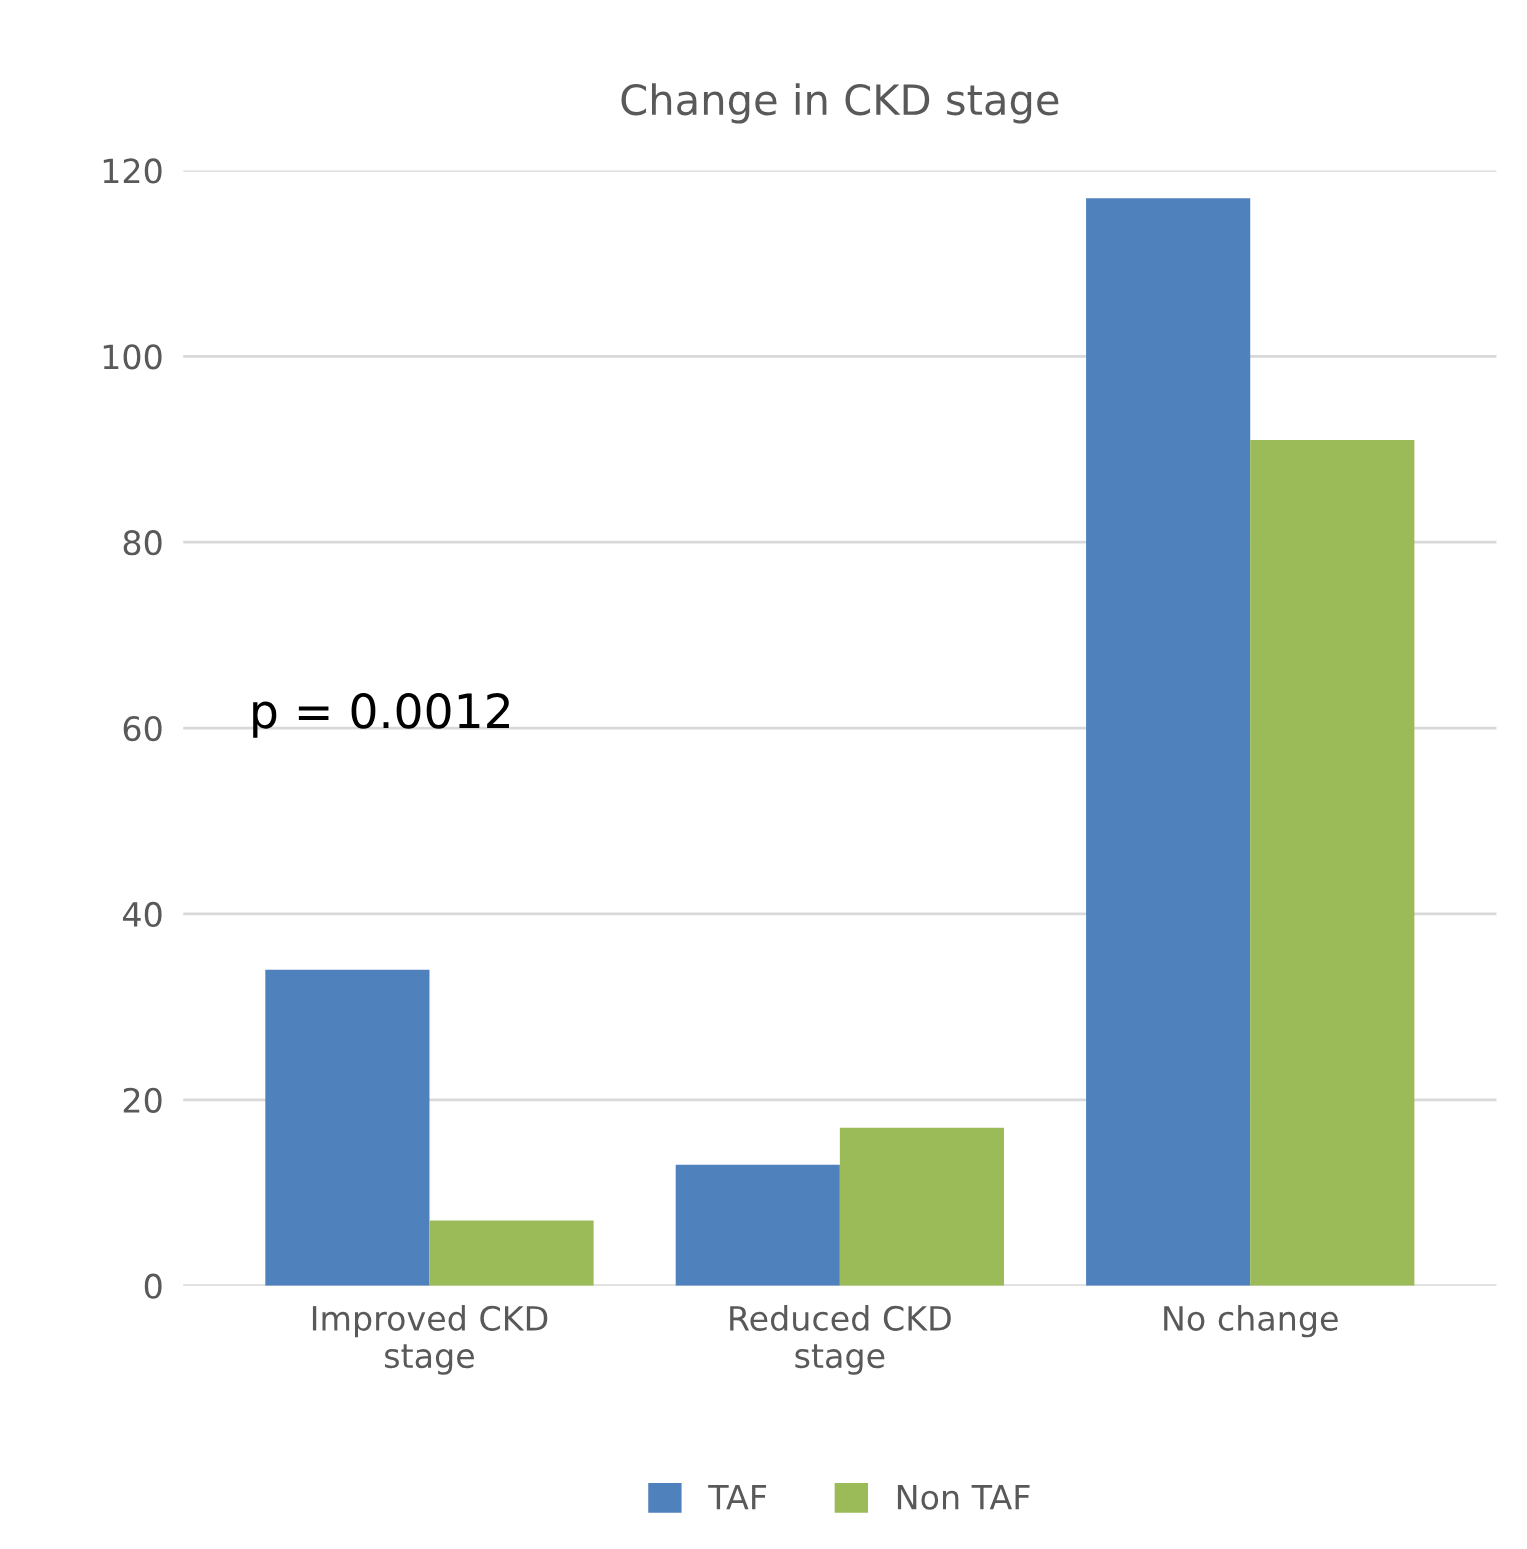 Image resolution: width=1527 pixels, height=1549 pixels. Describe the element at coordinates (737, 1497) in the screenshot. I see `legend-label: TAF` at that location.